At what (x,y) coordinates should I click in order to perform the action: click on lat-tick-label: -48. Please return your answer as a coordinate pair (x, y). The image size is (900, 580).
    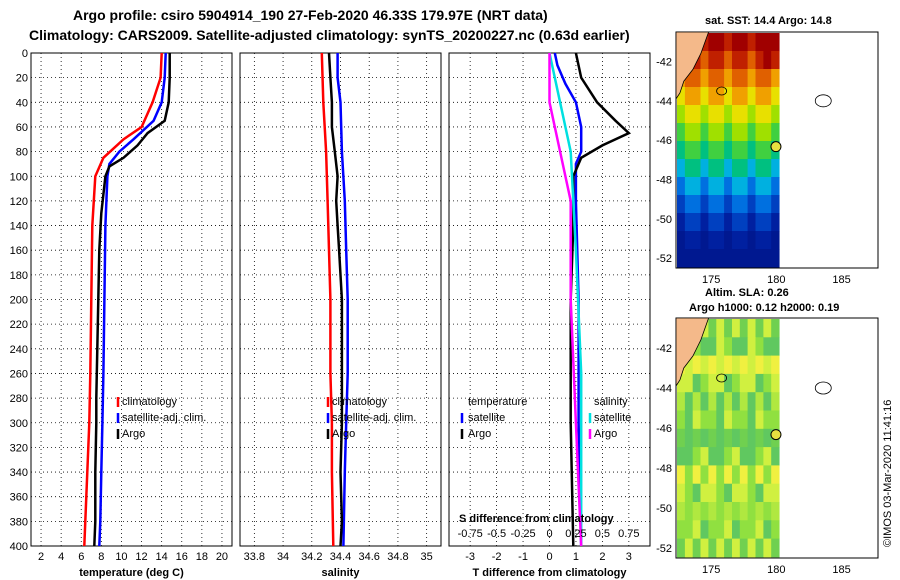
    Looking at the image, I should click on (664, 469).